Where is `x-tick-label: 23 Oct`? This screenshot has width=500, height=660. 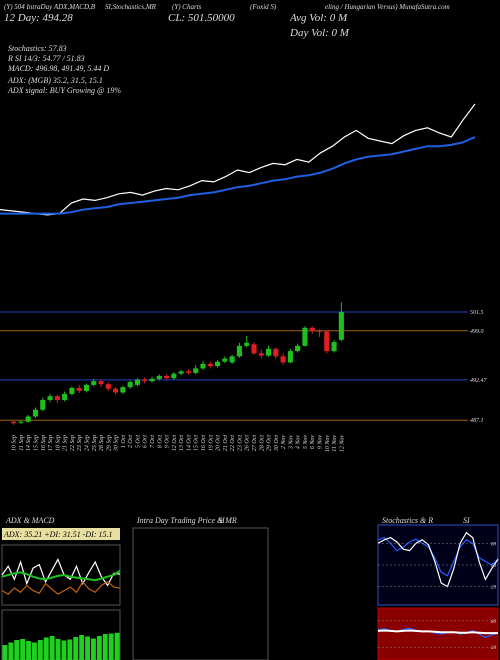
x-tick-label: 23 Oct is located at coordinates (240, 443).